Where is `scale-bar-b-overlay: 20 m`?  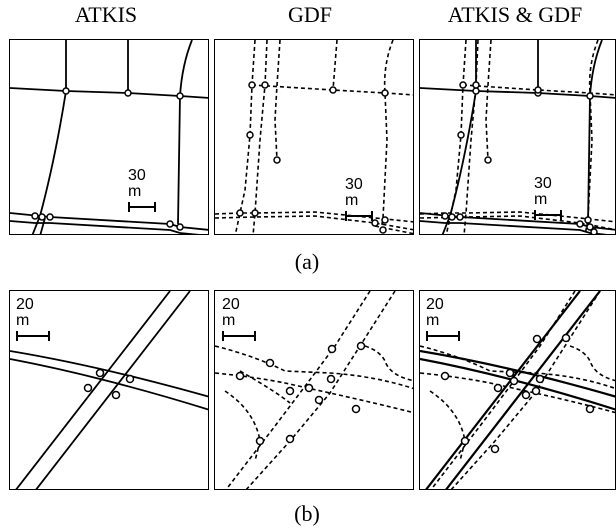 scale-bar-b-overlay: 20 m is located at coordinates (443, 319).